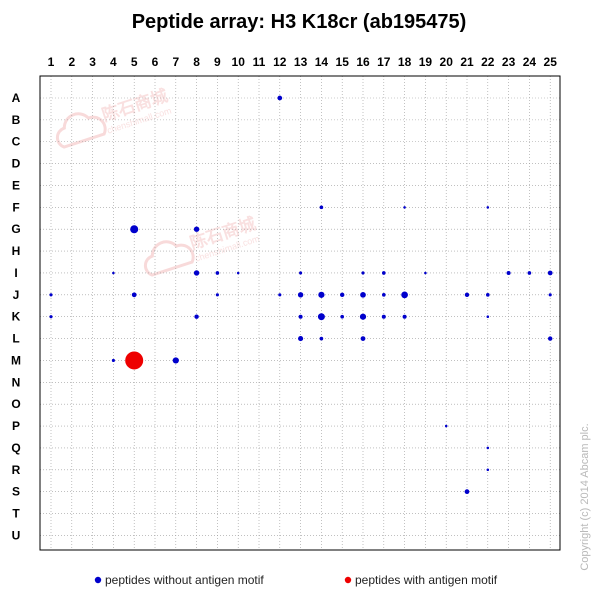 The width and height of the screenshot is (599, 599). I want to click on row-tick-label: N, so click(16, 382).